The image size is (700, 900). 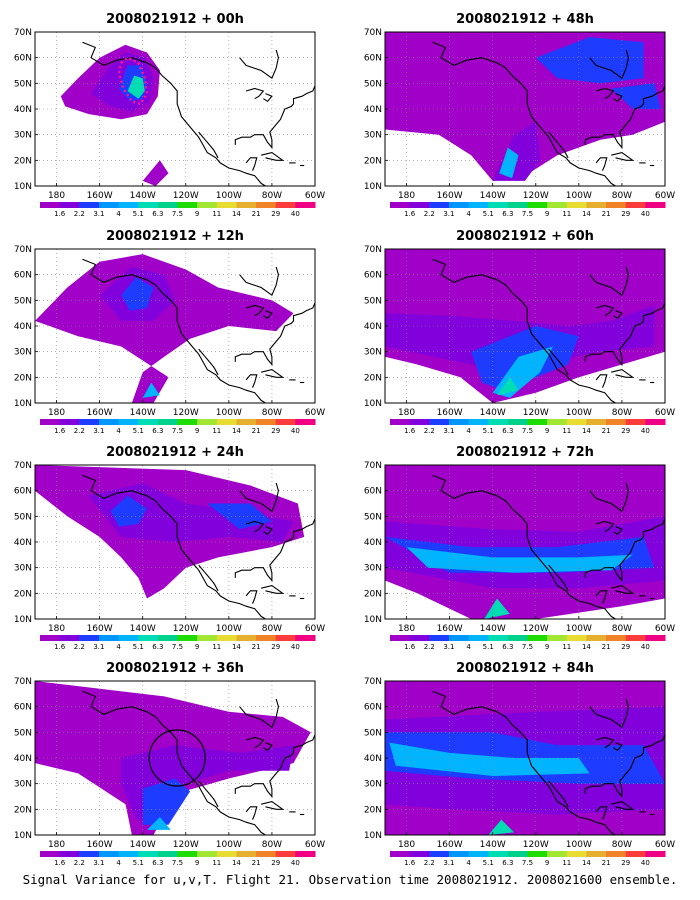 What do you see at coordinates (175, 668) in the screenshot?
I see `panel-title: 2008021912 + 36h` at bounding box center [175, 668].